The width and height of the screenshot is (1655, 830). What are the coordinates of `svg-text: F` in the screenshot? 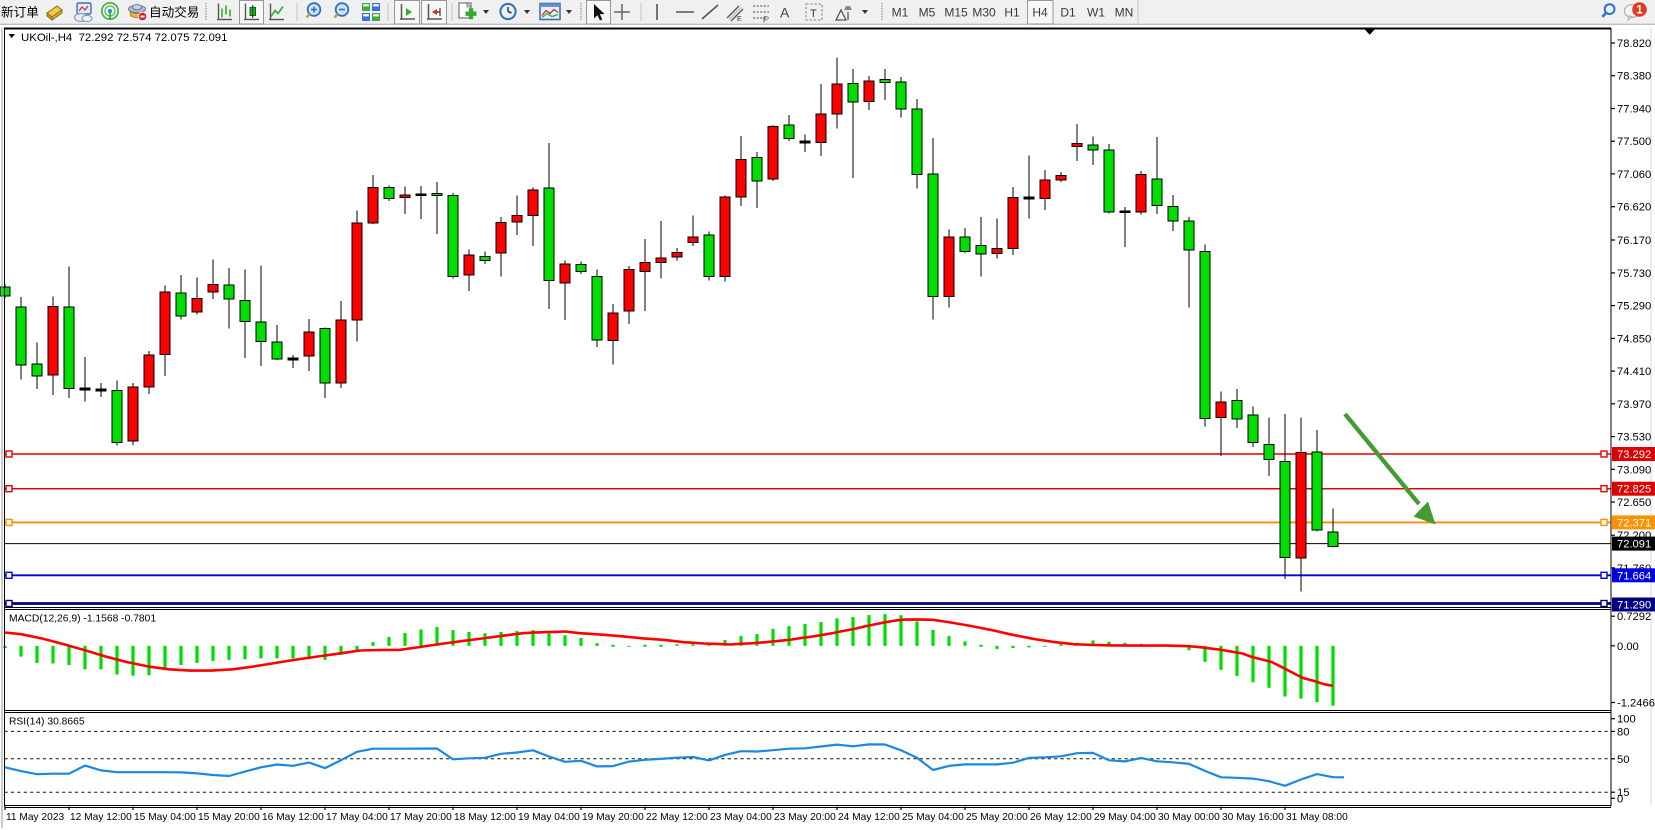 It's located at (765, 20).